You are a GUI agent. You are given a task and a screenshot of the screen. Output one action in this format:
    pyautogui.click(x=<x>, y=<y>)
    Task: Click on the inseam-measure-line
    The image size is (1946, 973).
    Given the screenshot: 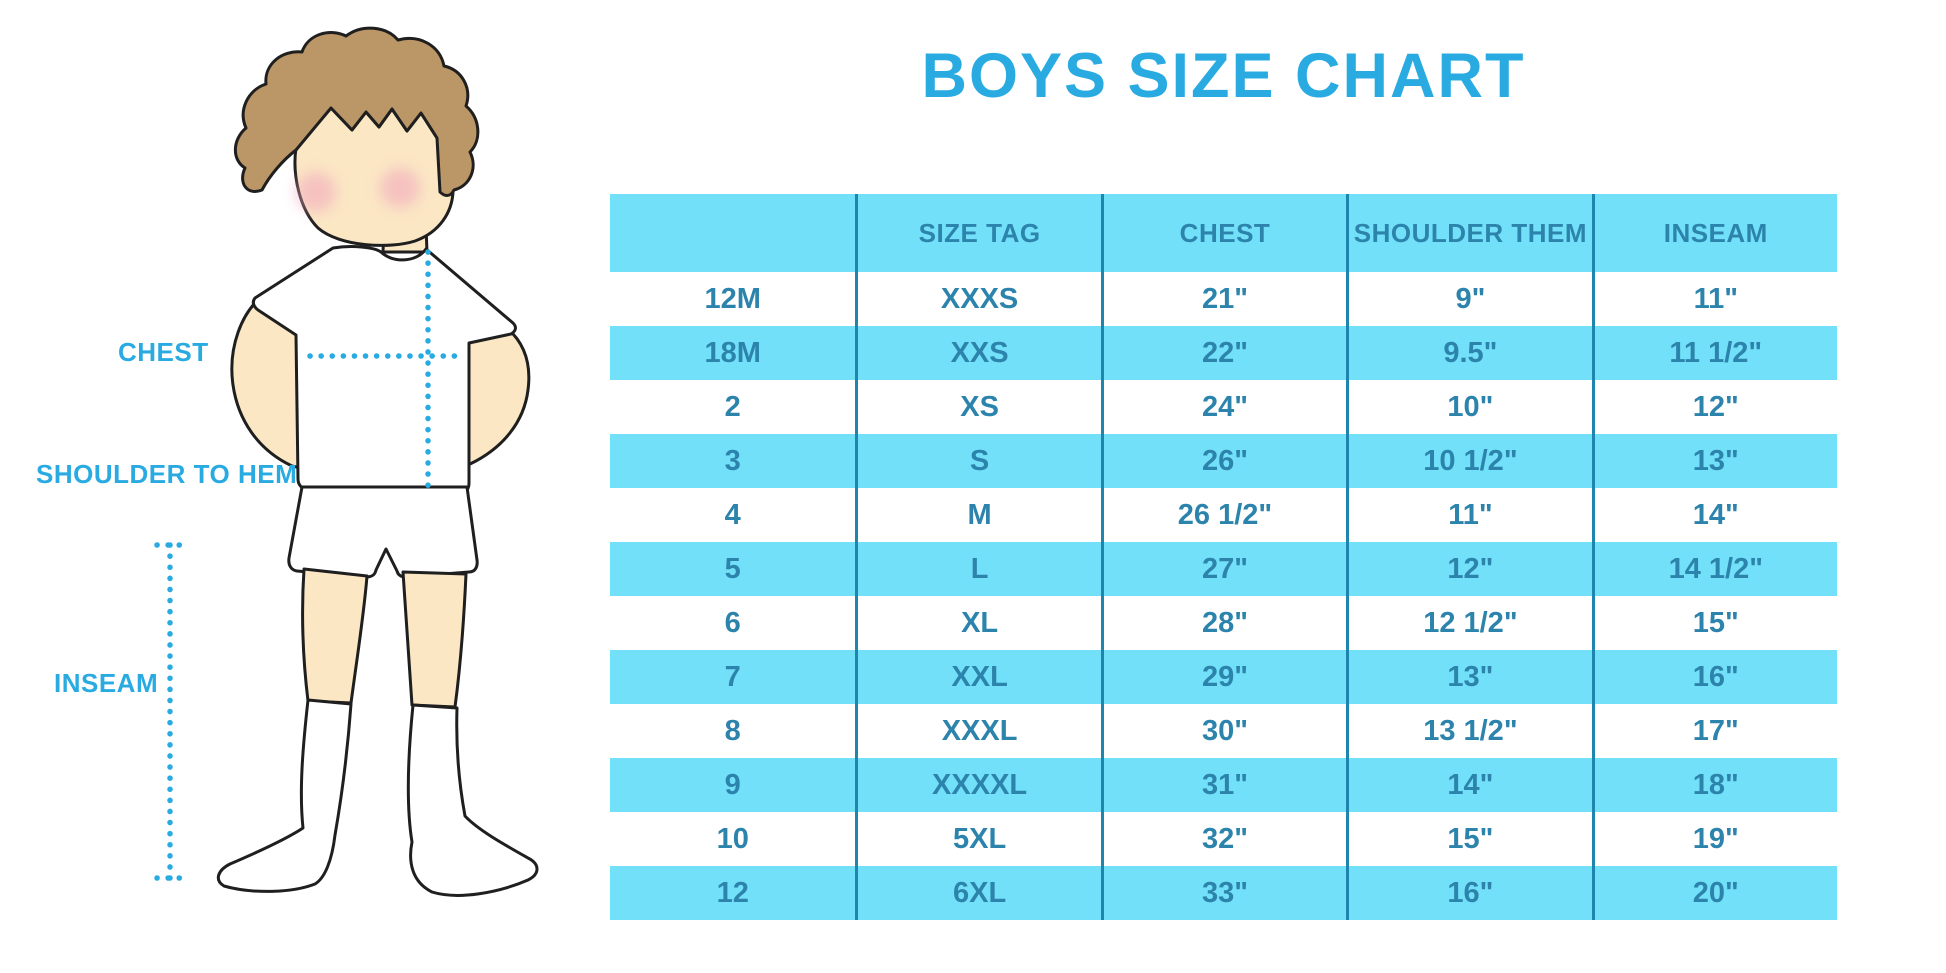 What is the action you would take?
    pyautogui.click(x=173, y=711)
    